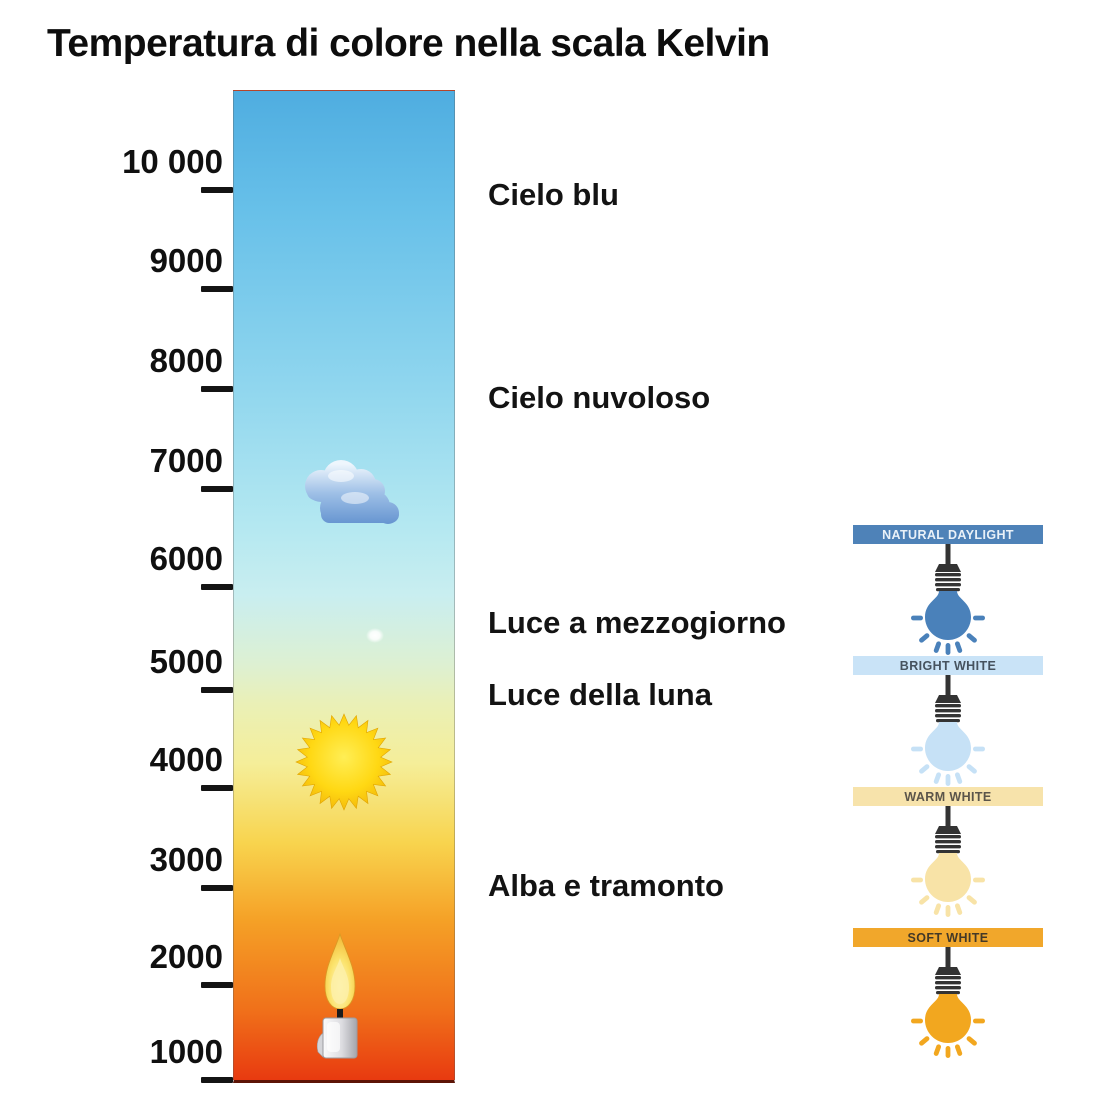  I want to click on scale-label: 3000, so click(186, 859).